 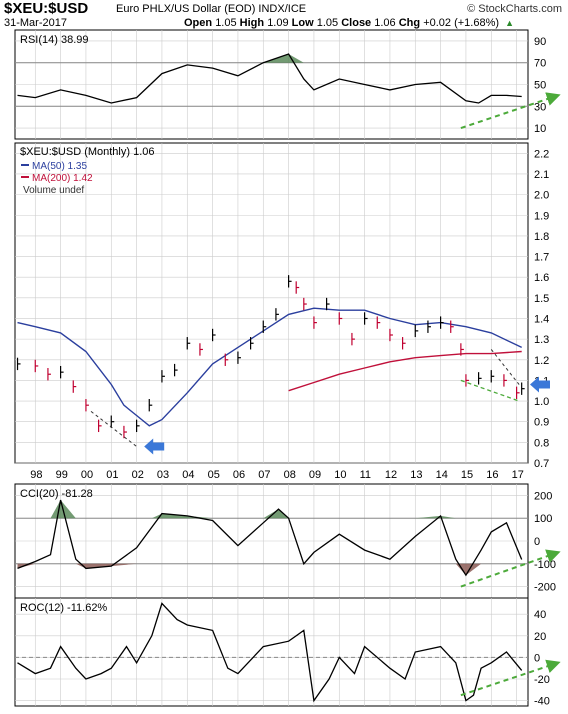 I want to click on y-tick-label: 0.8, so click(x=541, y=443).